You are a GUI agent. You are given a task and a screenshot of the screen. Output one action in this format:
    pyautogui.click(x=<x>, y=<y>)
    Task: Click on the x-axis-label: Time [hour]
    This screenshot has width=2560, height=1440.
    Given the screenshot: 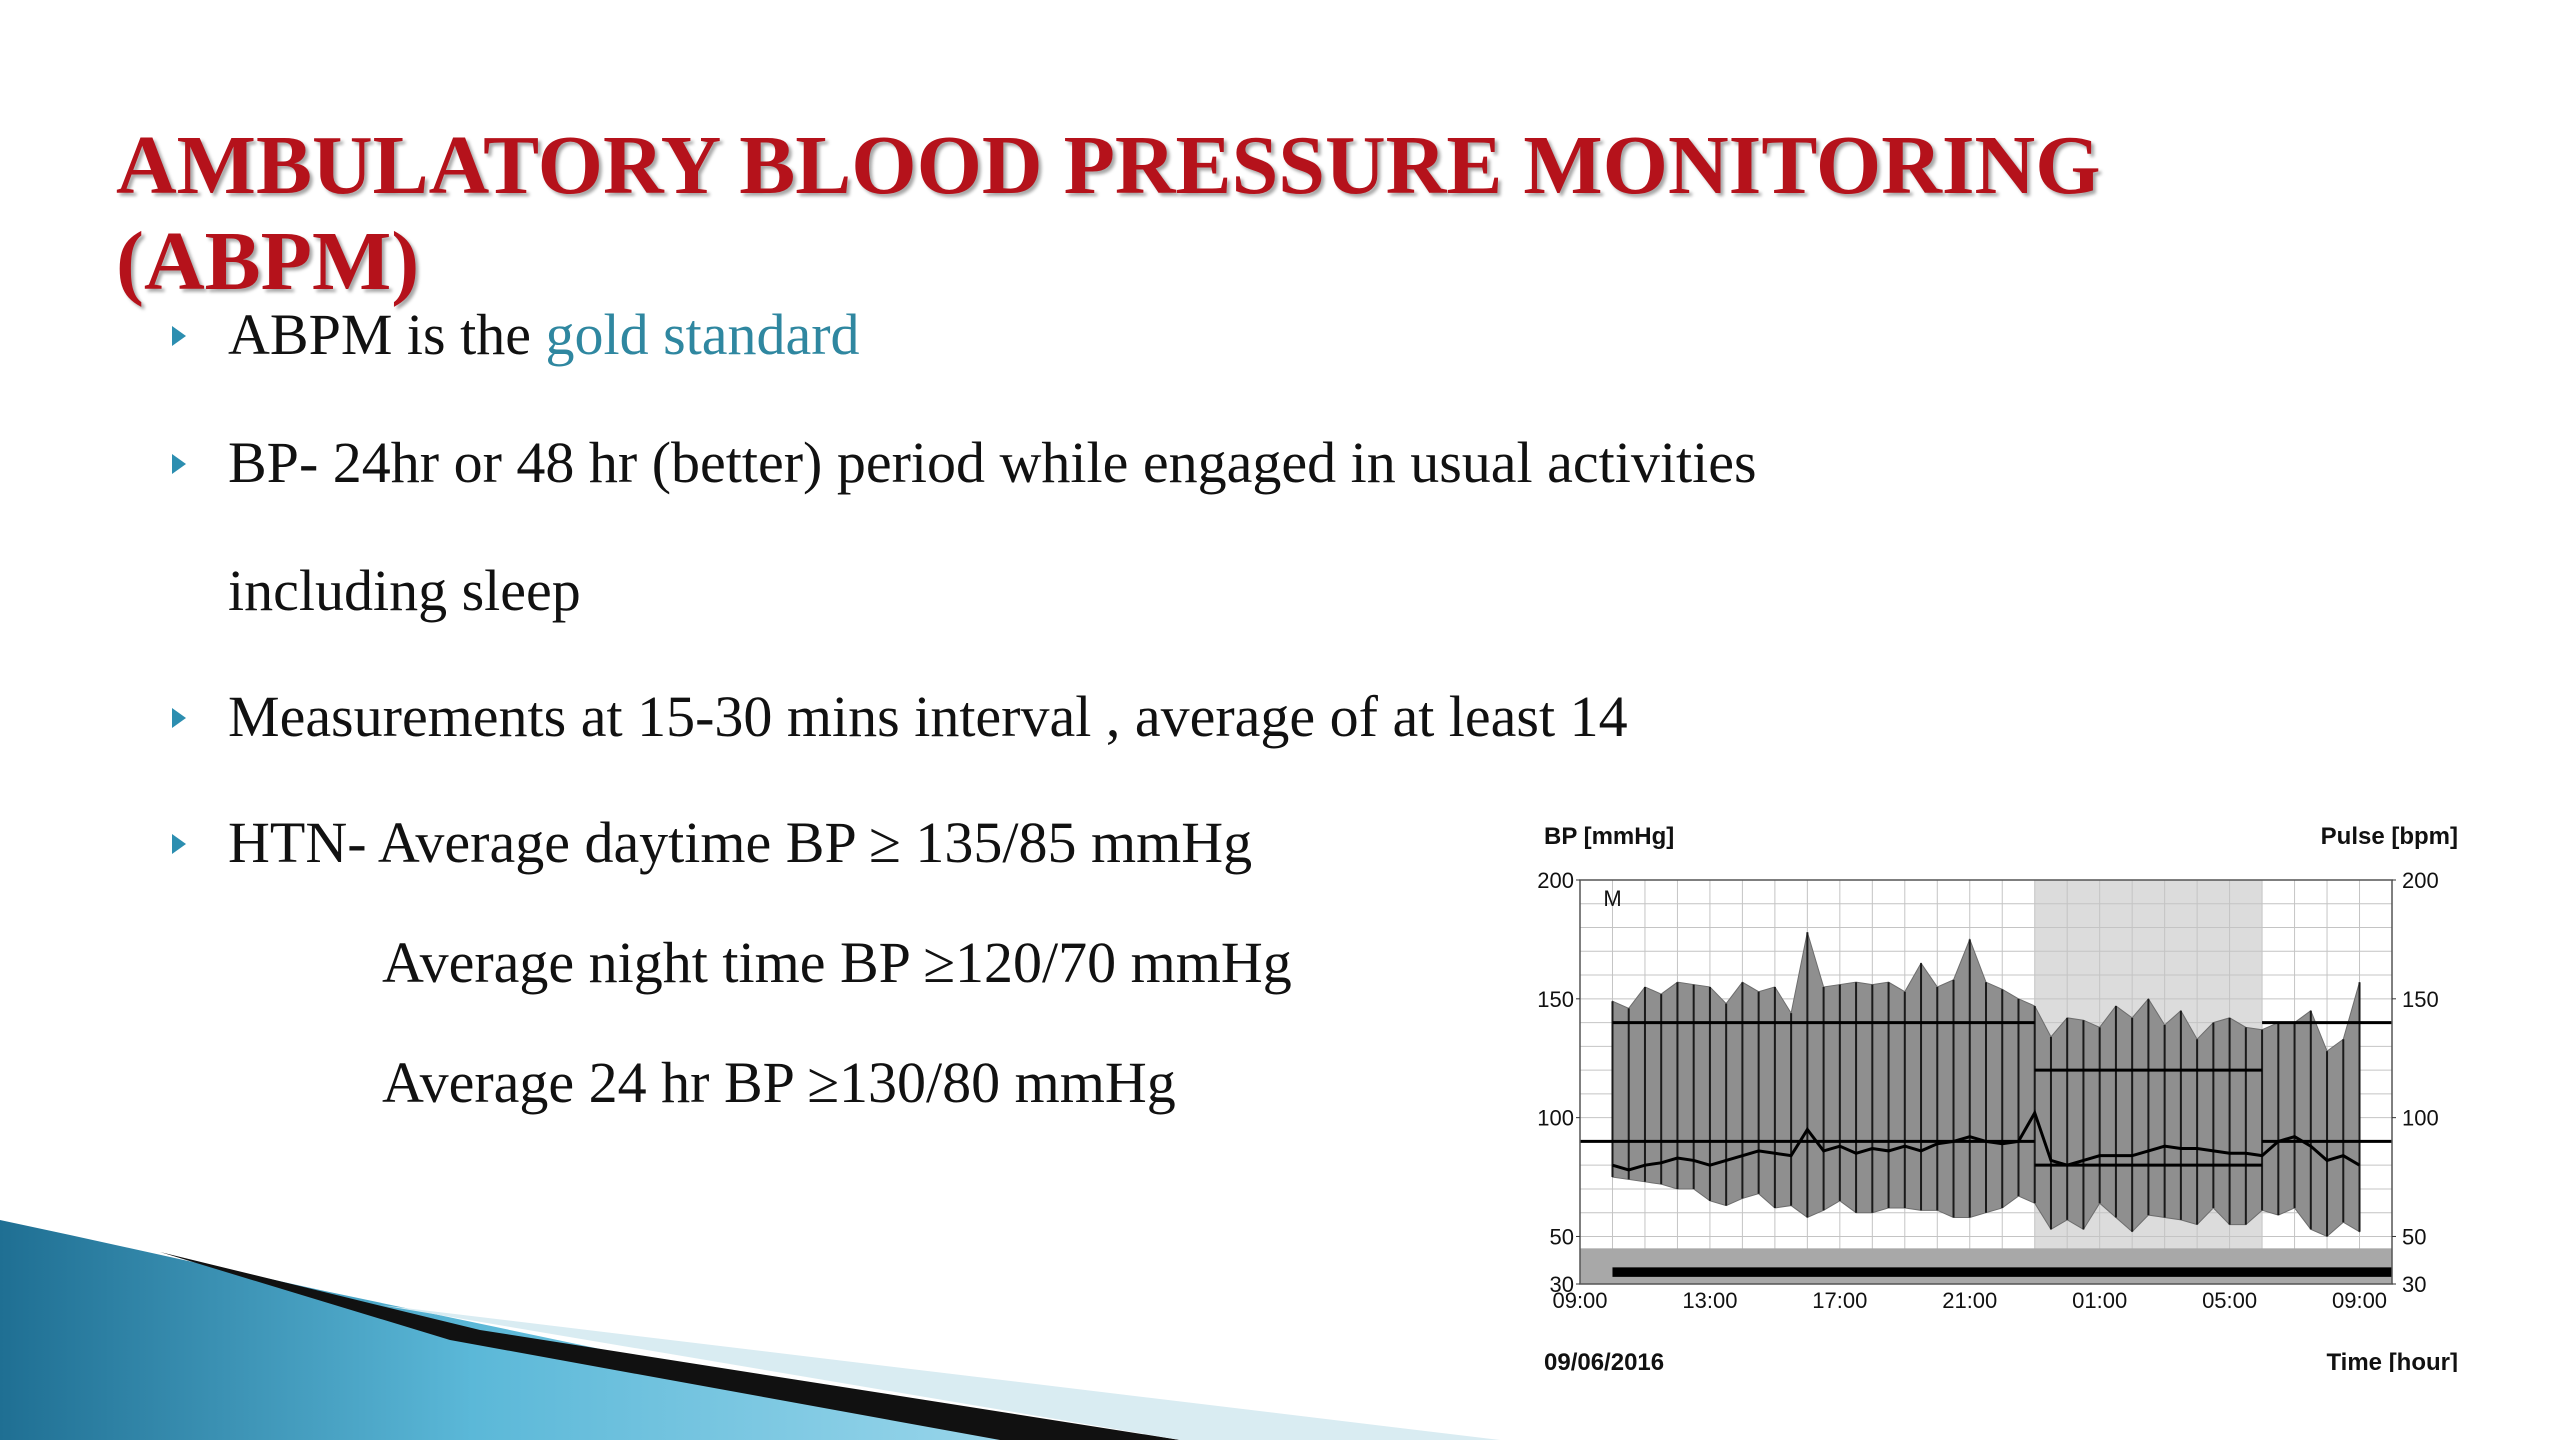 What is the action you would take?
    pyautogui.click(x=2392, y=1360)
    